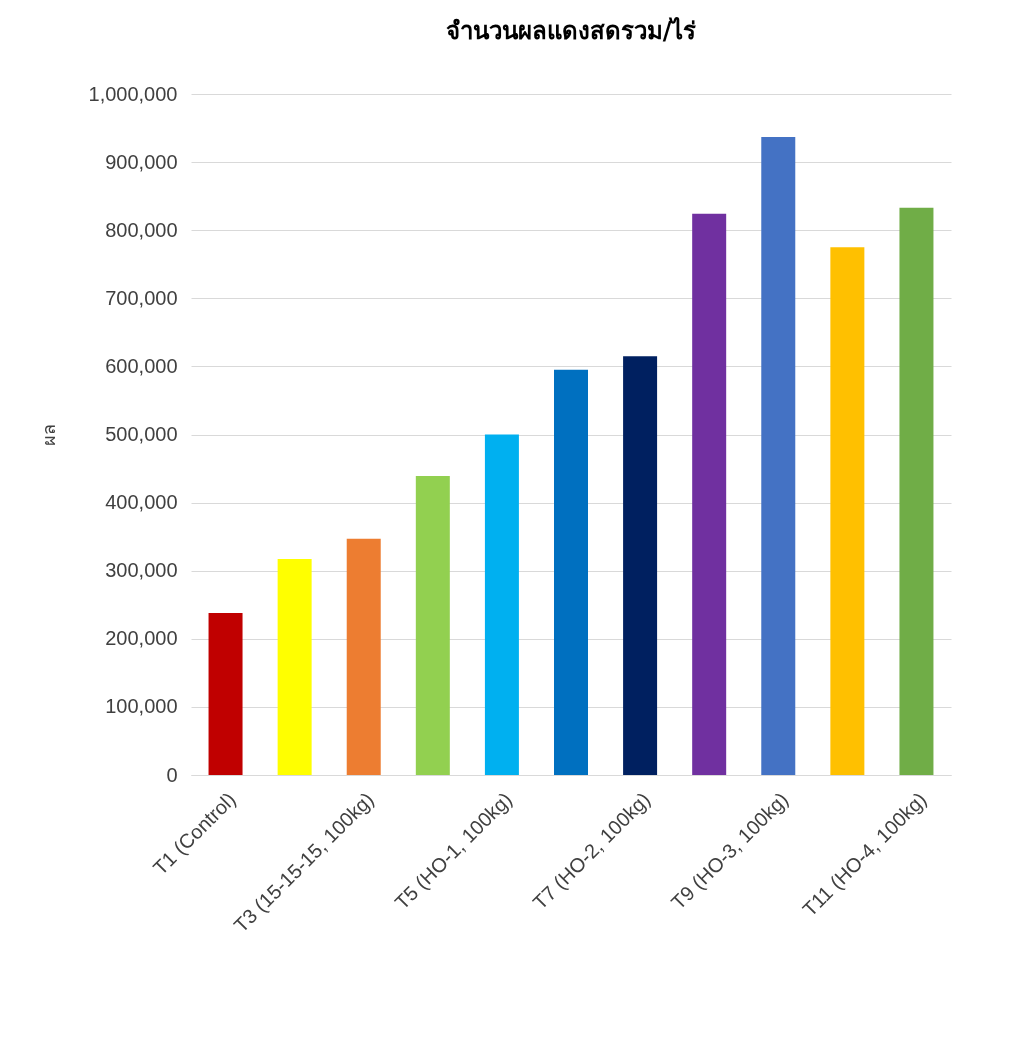  What do you see at coordinates (141, 570) in the screenshot?
I see `y-tick-label: 300,000` at bounding box center [141, 570].